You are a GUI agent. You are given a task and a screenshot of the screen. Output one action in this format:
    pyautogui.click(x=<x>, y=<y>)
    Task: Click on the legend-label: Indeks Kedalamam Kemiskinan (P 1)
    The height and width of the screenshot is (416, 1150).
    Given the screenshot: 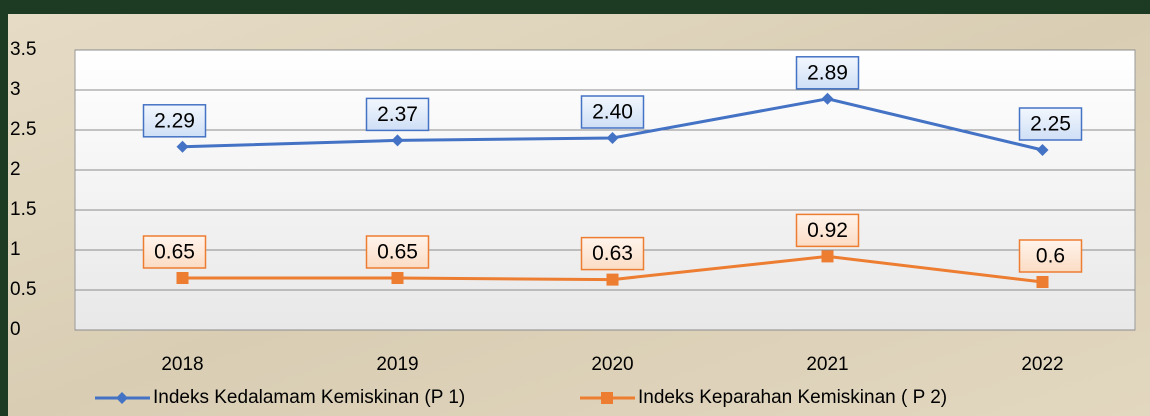 What is the action you would take?
    pyautogui.click(x=309, y=397)
    